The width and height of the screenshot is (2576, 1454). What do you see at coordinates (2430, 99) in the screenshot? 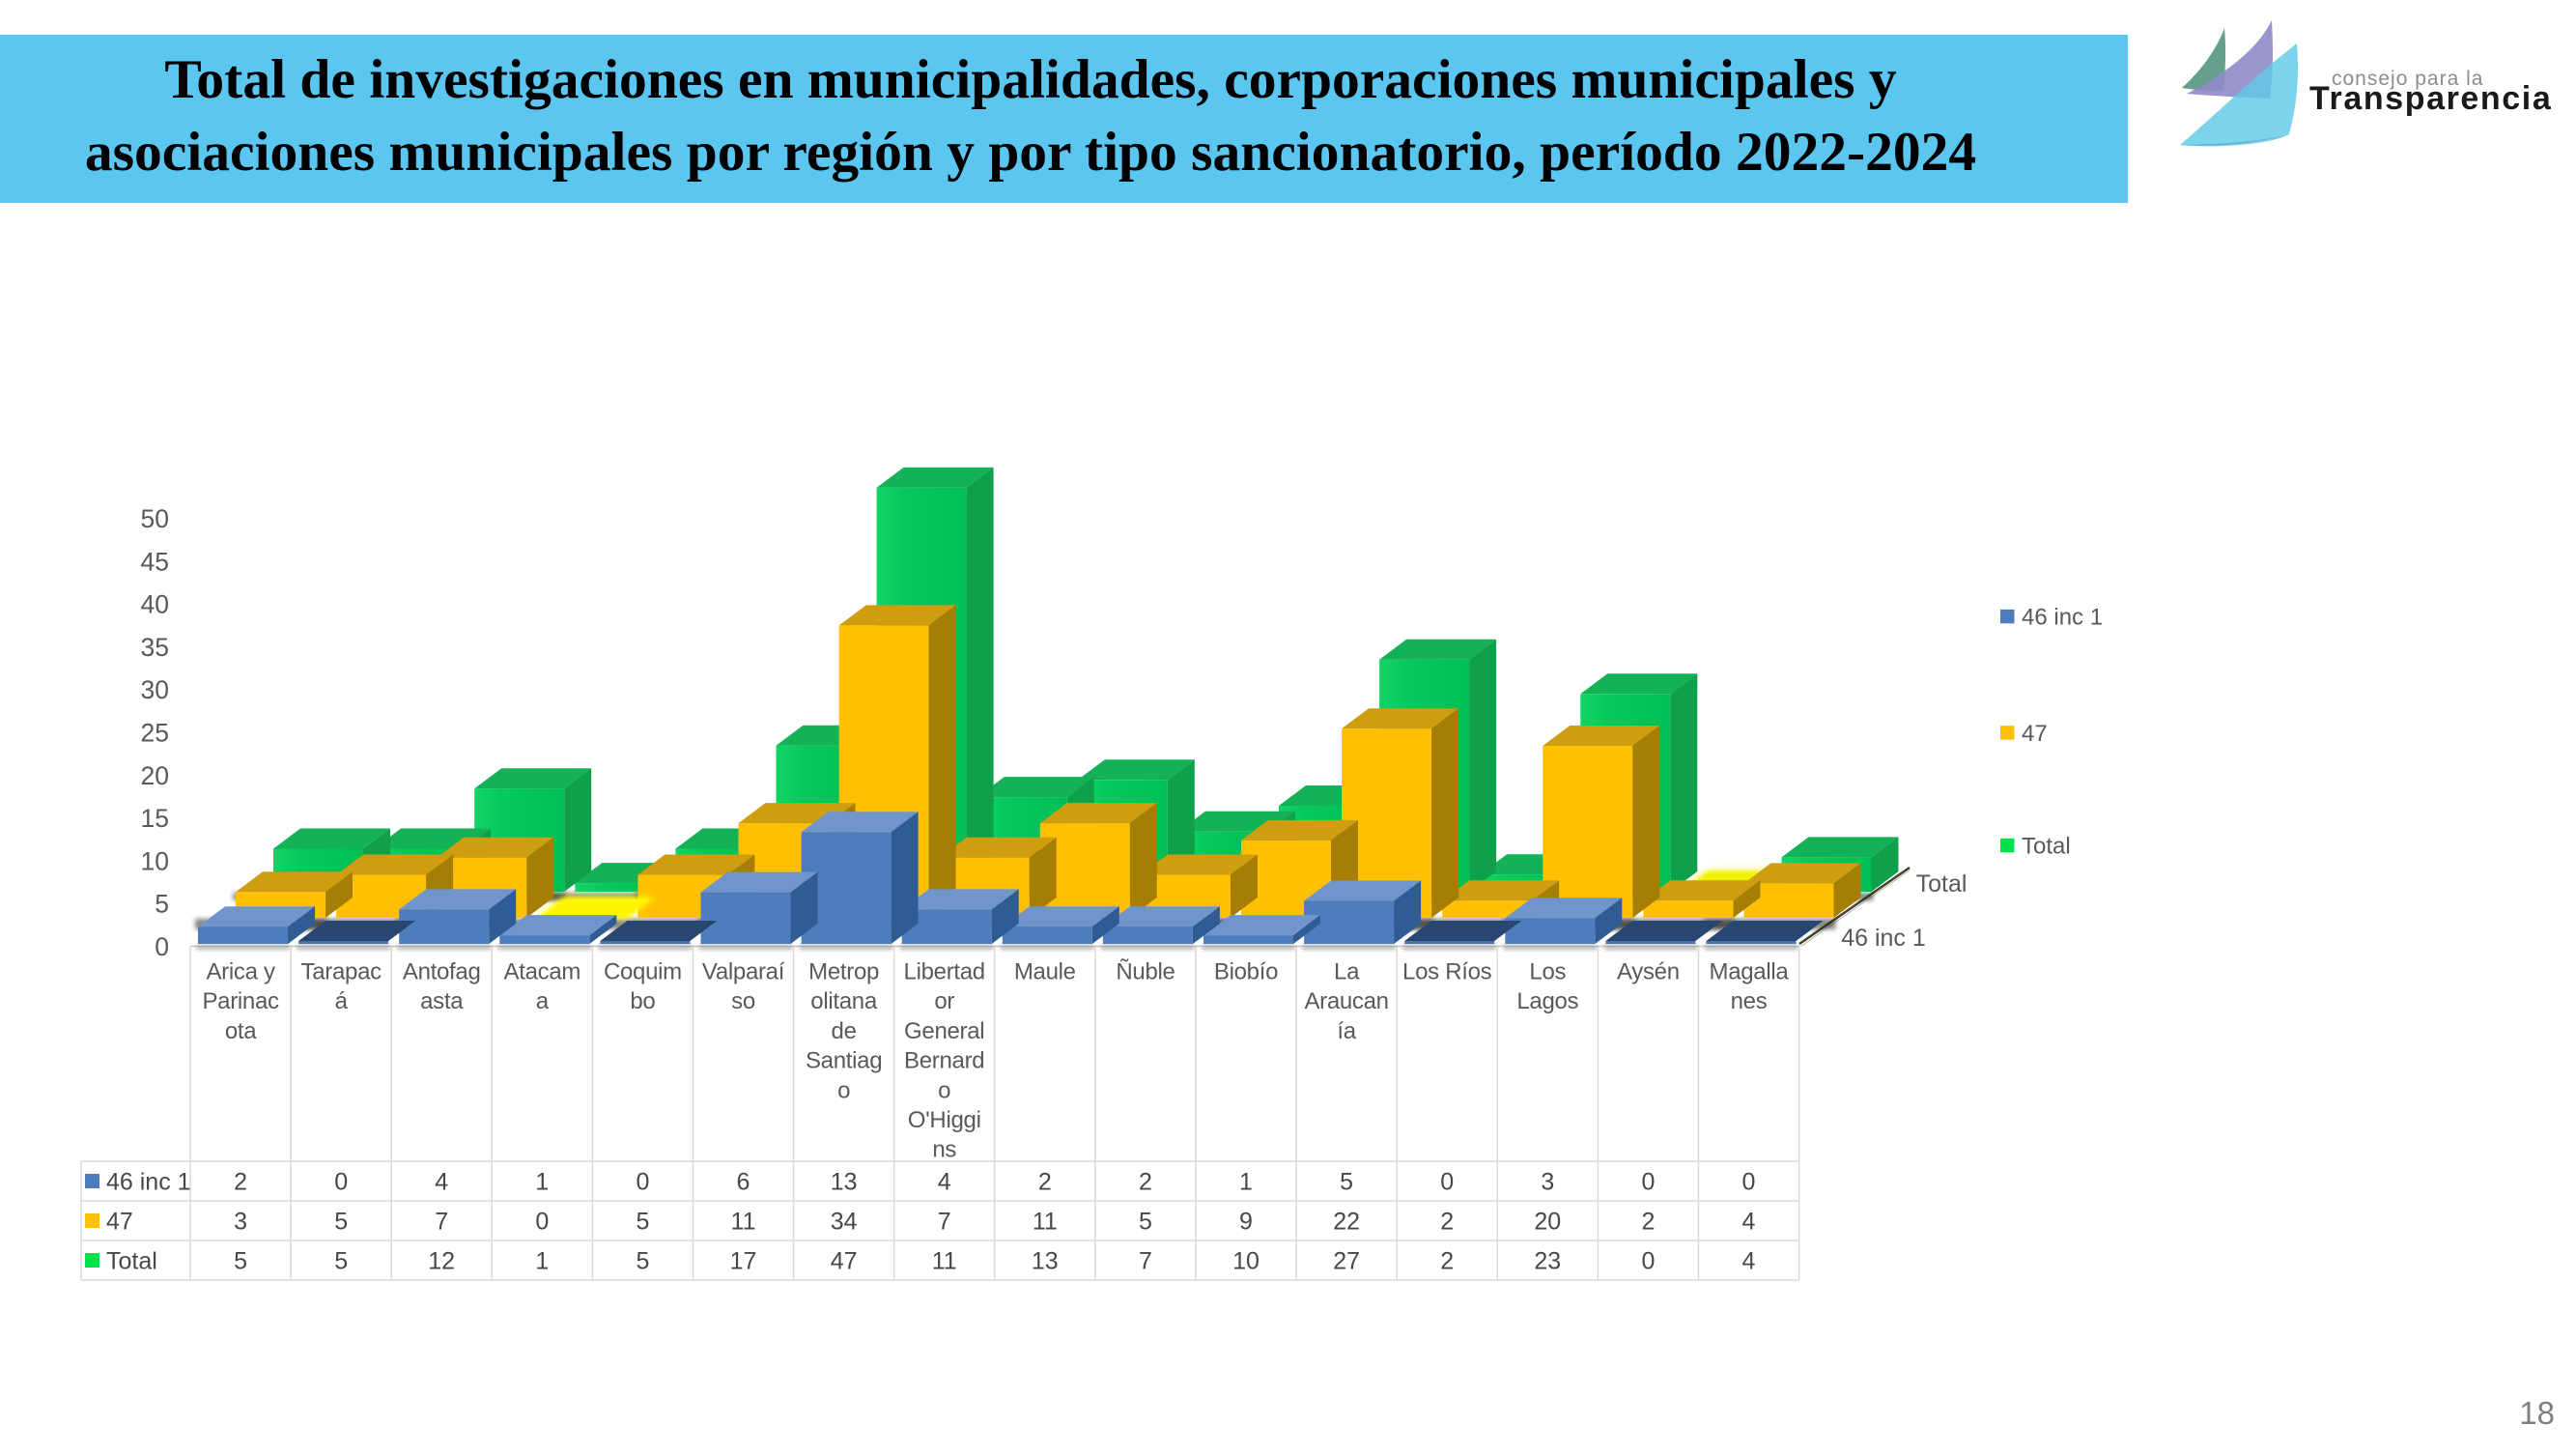
I see `svg-text: Transparencia` at bounding box center [2430, 99].